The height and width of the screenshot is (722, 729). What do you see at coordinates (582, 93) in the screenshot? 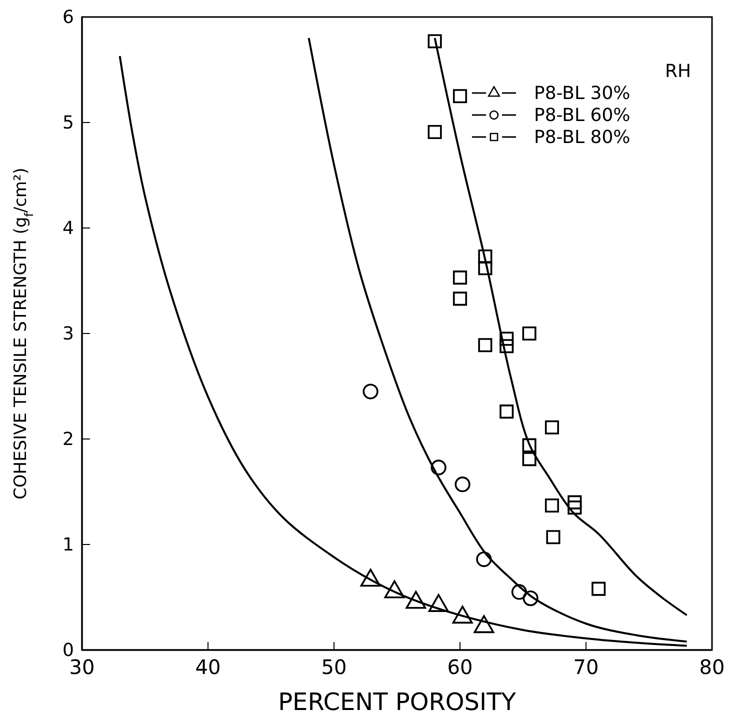
I see `legend-label: P8-BL 30%` at bounding box center [582, 93].